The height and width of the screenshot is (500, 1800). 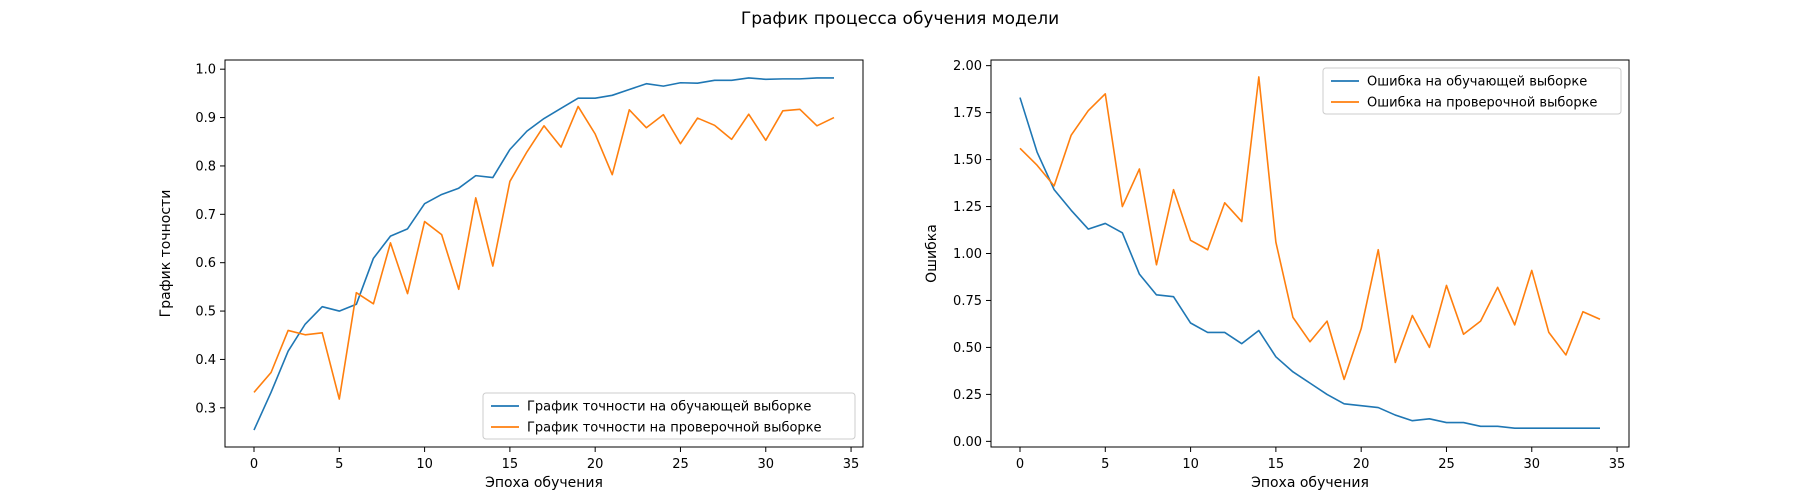 I want to click on accuracy-y-tick-label: 0.6, so click(x=205, y=263).